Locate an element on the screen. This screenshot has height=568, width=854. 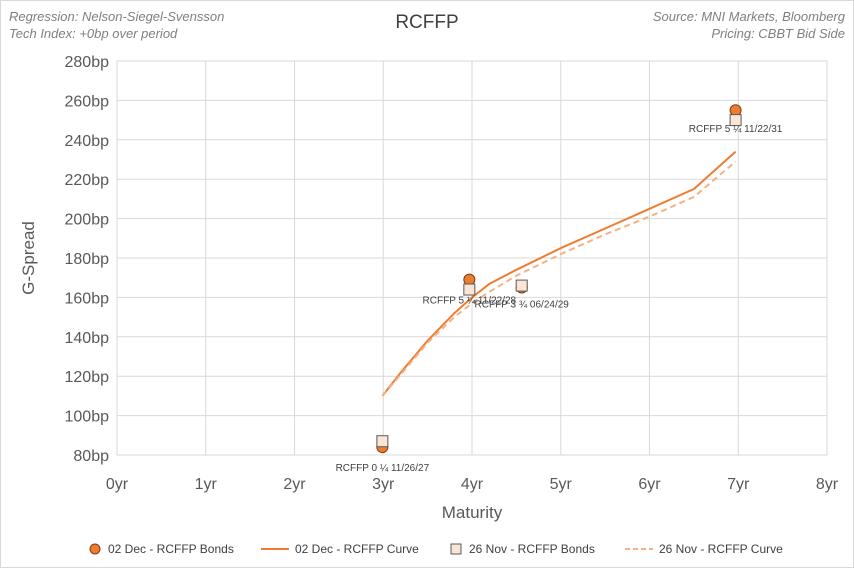
y-tick-label: 280bp is located at coordinates (87, 62).